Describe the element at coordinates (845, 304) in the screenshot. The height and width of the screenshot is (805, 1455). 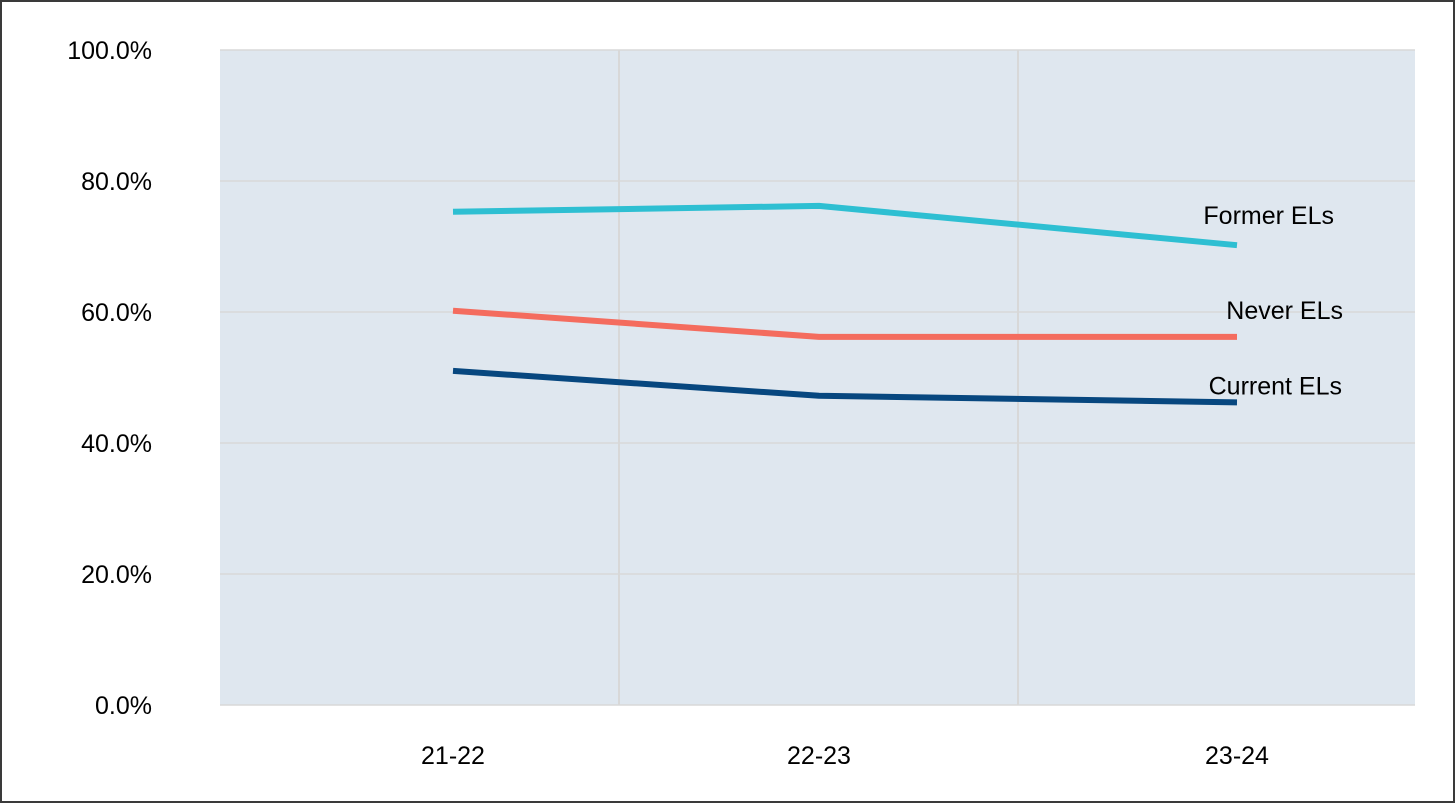
I see `series-lines` at that location.